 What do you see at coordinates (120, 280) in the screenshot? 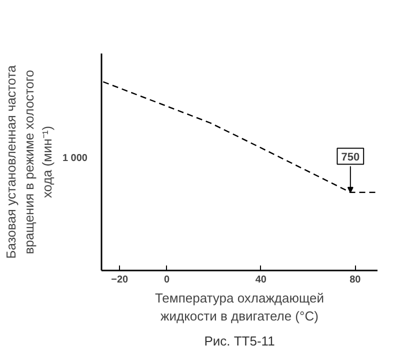
I see `x-tick-label: −20` at bounding box center [120, 280].